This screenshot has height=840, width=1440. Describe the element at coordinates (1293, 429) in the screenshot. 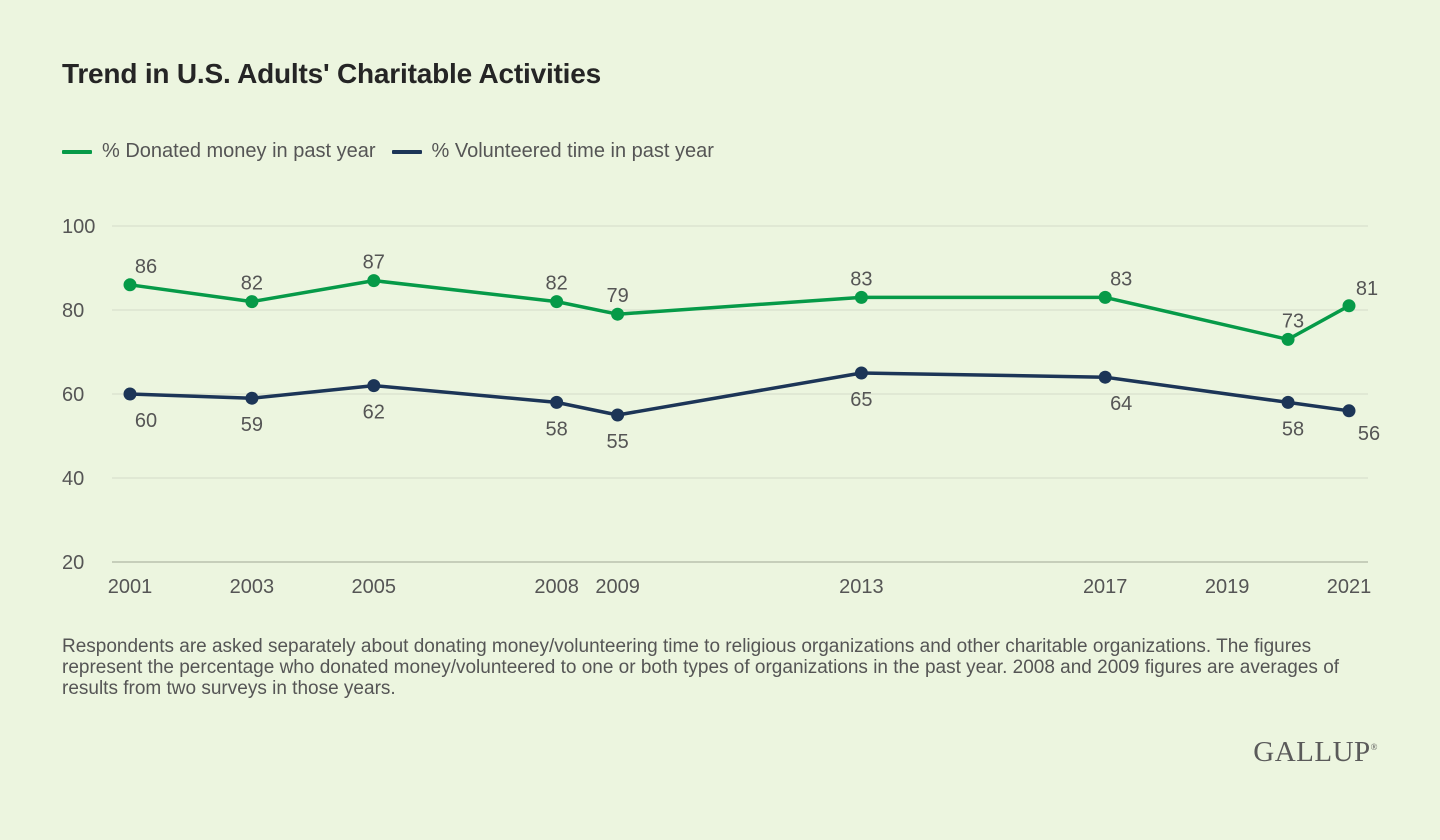

I see `data-label-volunteered-2020: 58` at that location.